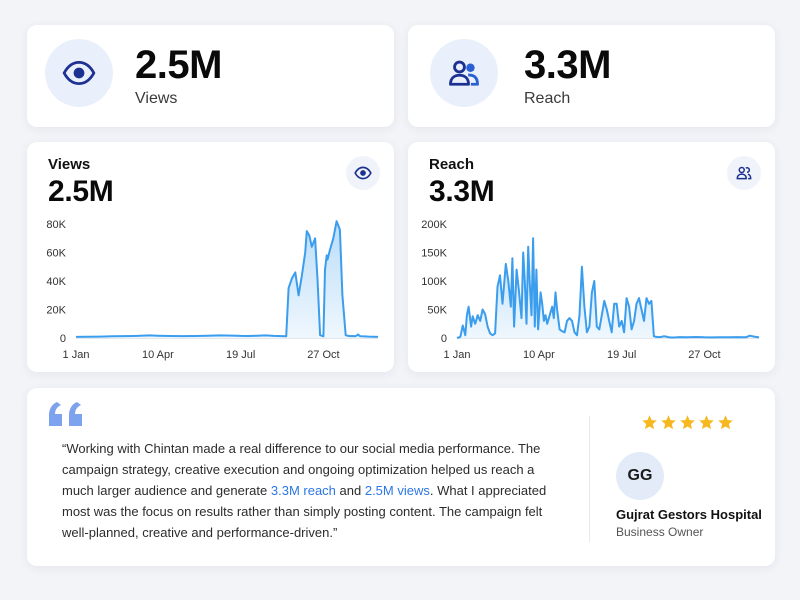 The width and height of the screenshot is (800, 600). What do you see at coordinates (434, 282) in the screenshot?
I see `y-tick-label: 100K` at bounding box center [434, 282].